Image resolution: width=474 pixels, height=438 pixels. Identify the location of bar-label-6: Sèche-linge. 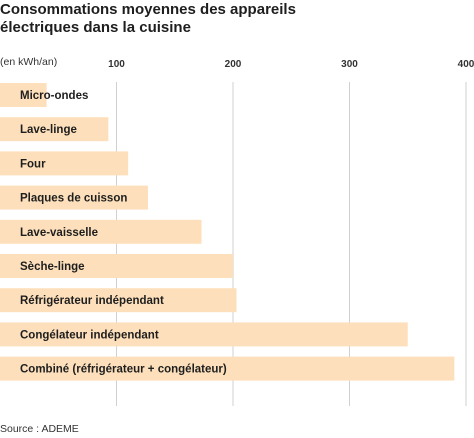
(52, 267).